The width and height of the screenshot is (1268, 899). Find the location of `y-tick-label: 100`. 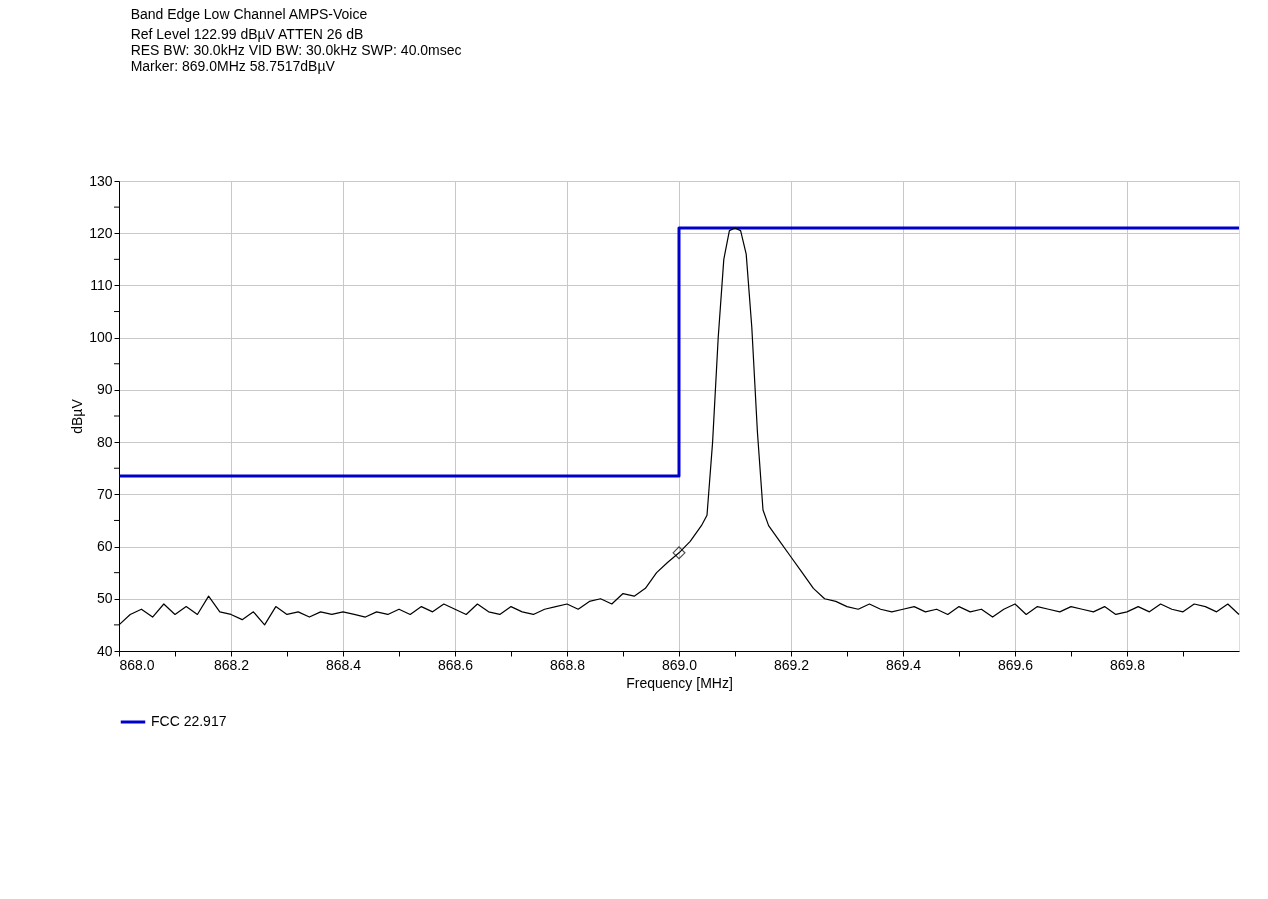

y-tick-label: 100 is located at coordinates (101, 337).